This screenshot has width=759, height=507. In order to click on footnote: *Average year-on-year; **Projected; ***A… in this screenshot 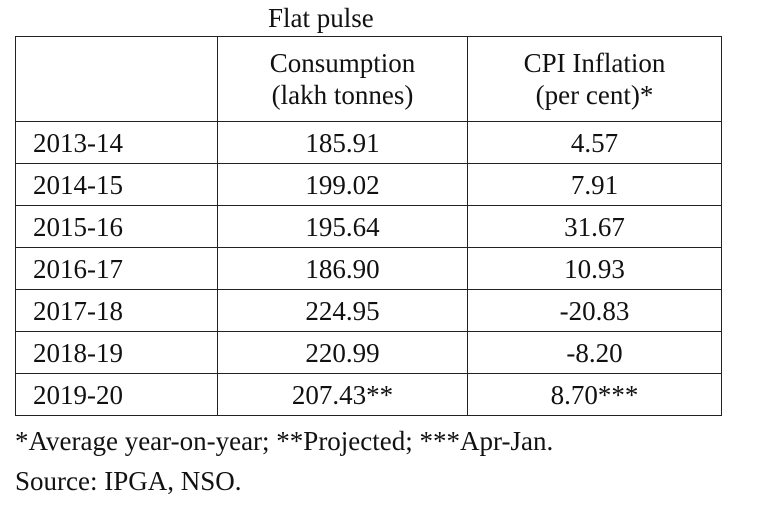, I will do `click(284, 441)`.